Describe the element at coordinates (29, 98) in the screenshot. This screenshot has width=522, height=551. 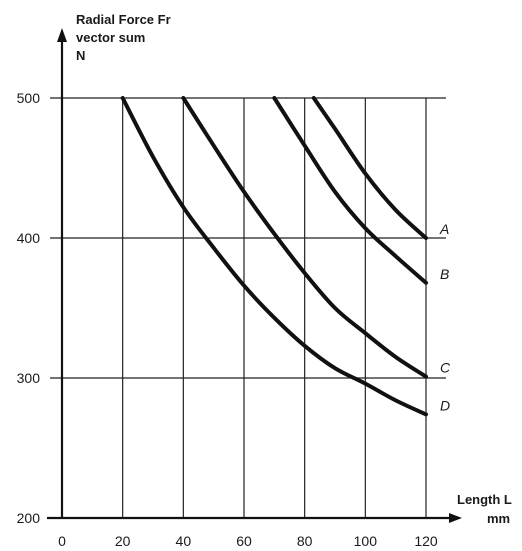
I see `y-tick-label: 500` at that location.